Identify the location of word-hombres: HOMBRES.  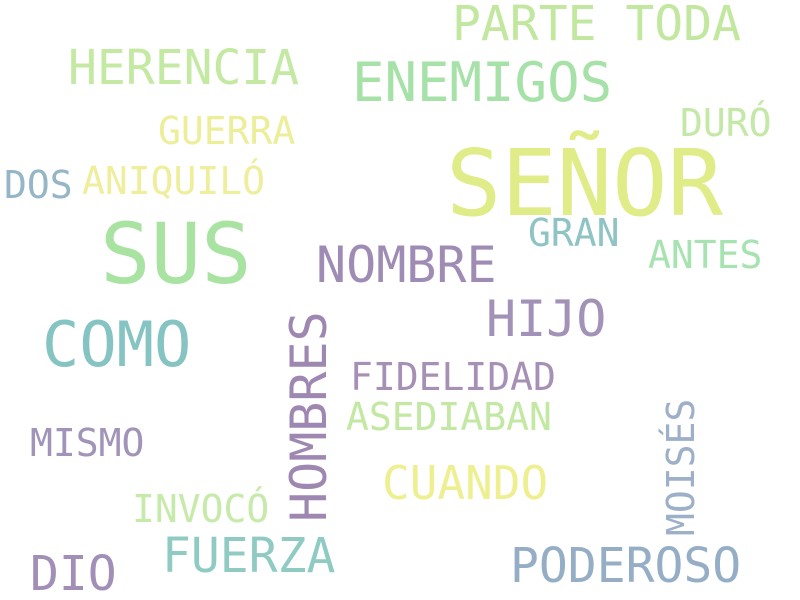
(309, 416).